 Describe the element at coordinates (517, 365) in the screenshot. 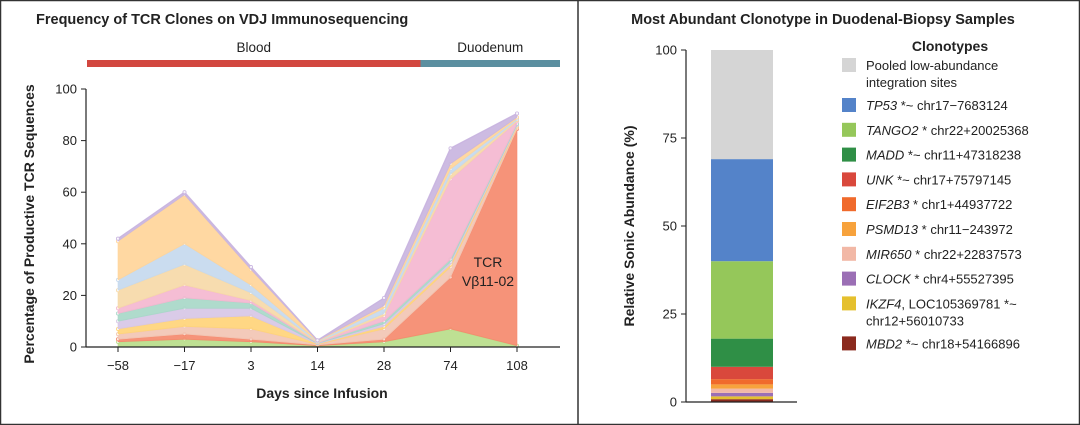

I see `left-x-tick-label: 108` at that location.